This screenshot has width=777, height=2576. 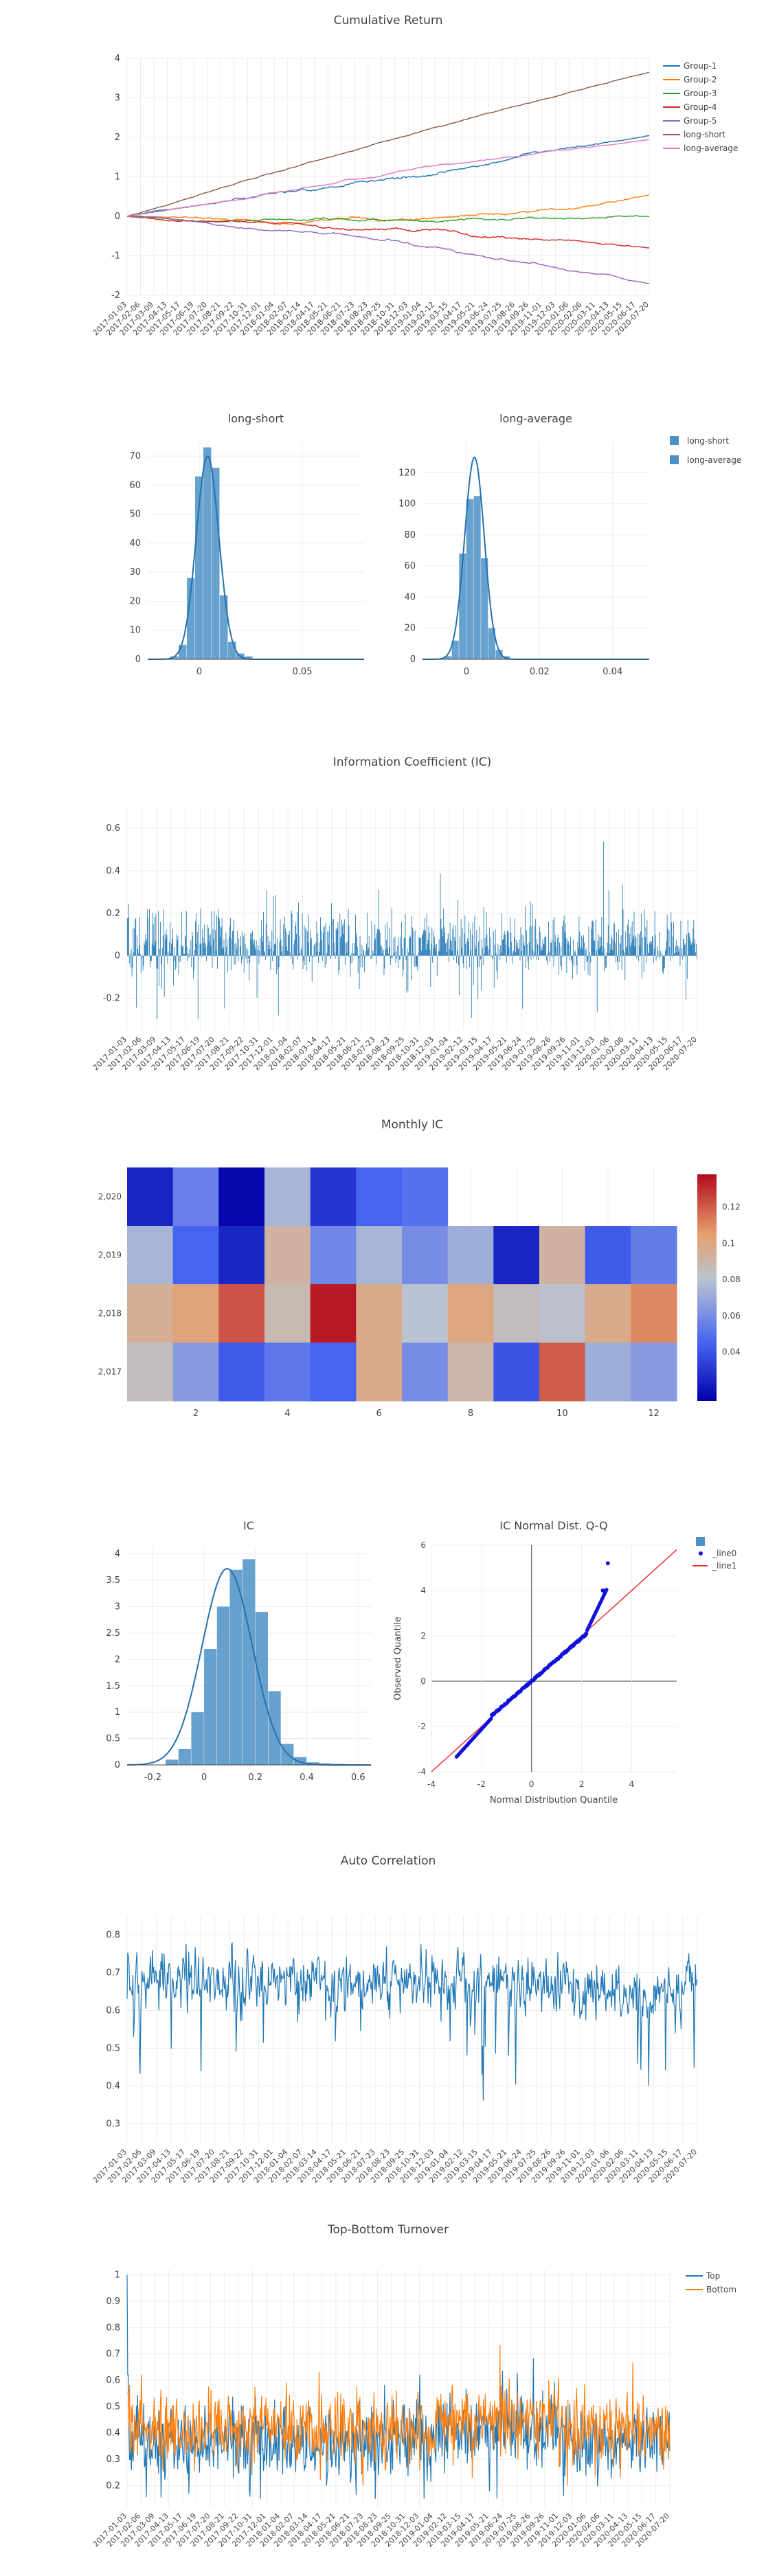 I want to click on y-tick-label: 2,018, so click(x=110, y=1314).